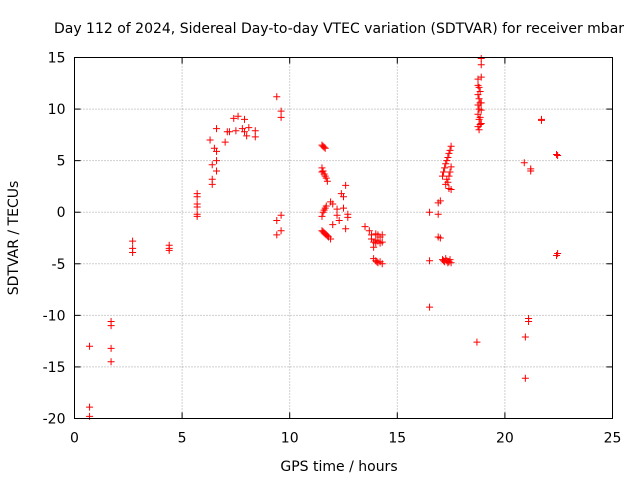 The width and height of the screenshot is (640, 480). Describe the element at coordinates (54, 420) in the screenshot. I see `y-tick-label: -20` at that location.